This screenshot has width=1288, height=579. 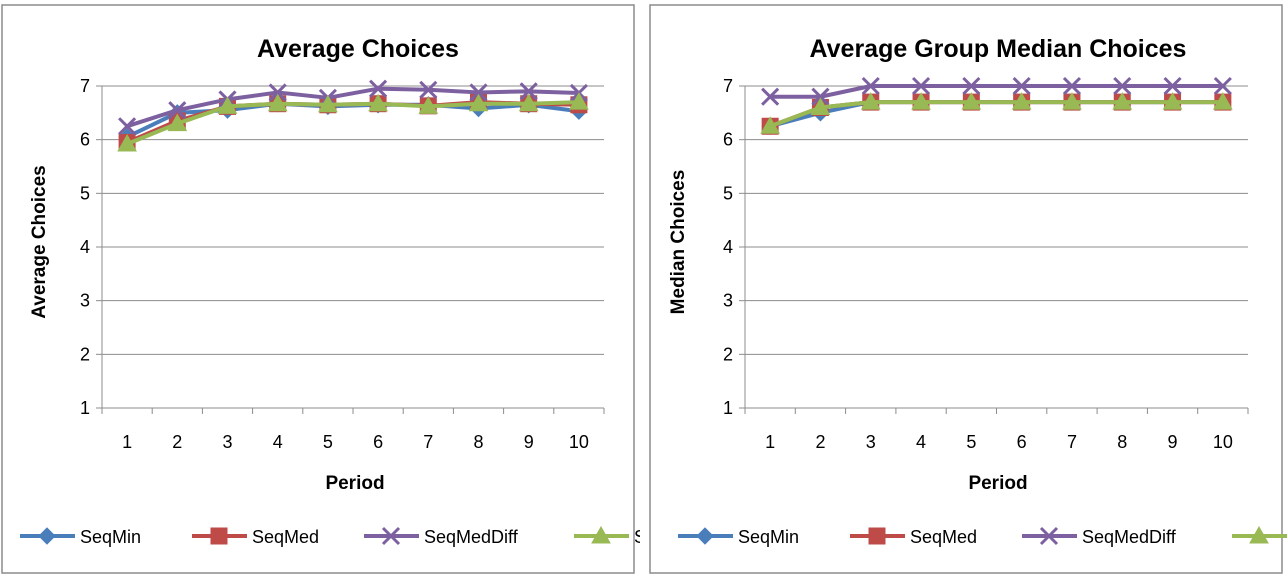 I want to click on legend-label-sim: Sim, so click(x=637, y=537).